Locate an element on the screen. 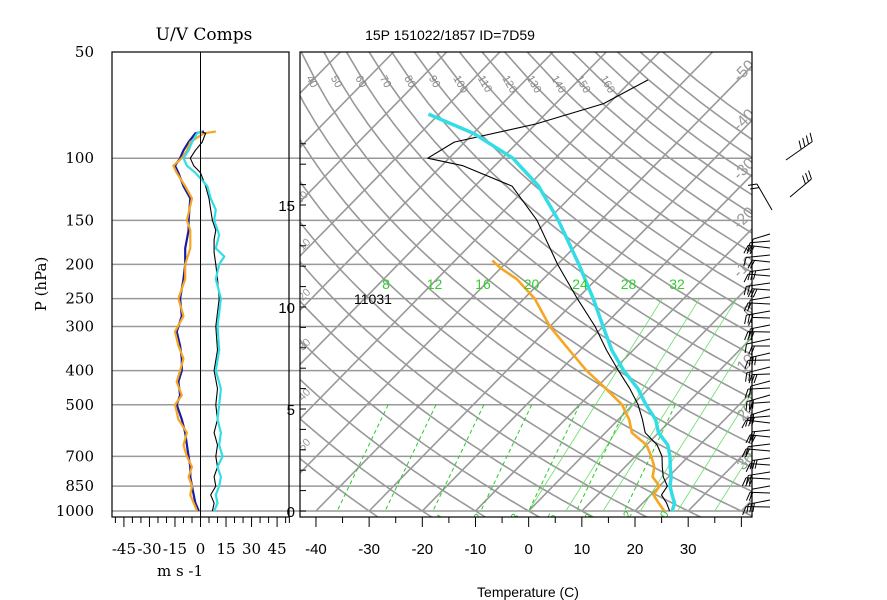  mixing-ratio-label: 20 is located at coordinates (532, 284).